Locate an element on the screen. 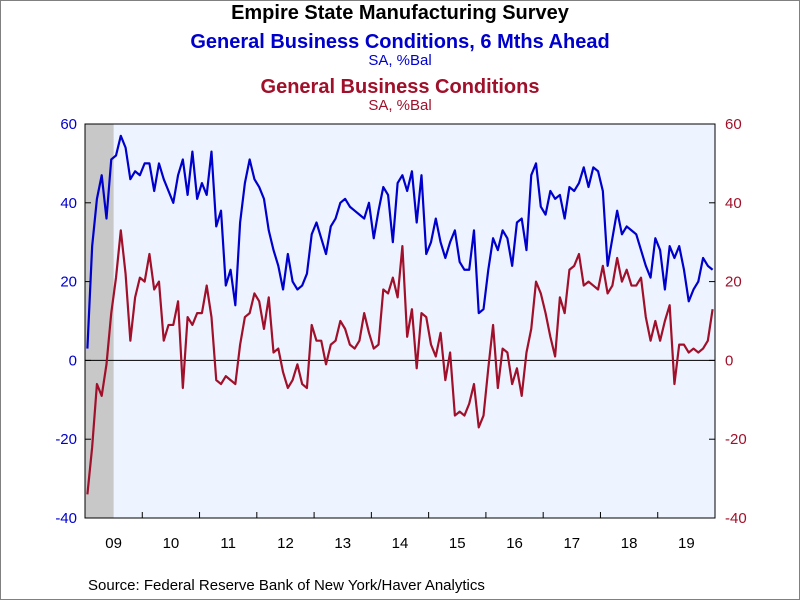  x-tick-label: 13 is located at coordinates (342, 543).